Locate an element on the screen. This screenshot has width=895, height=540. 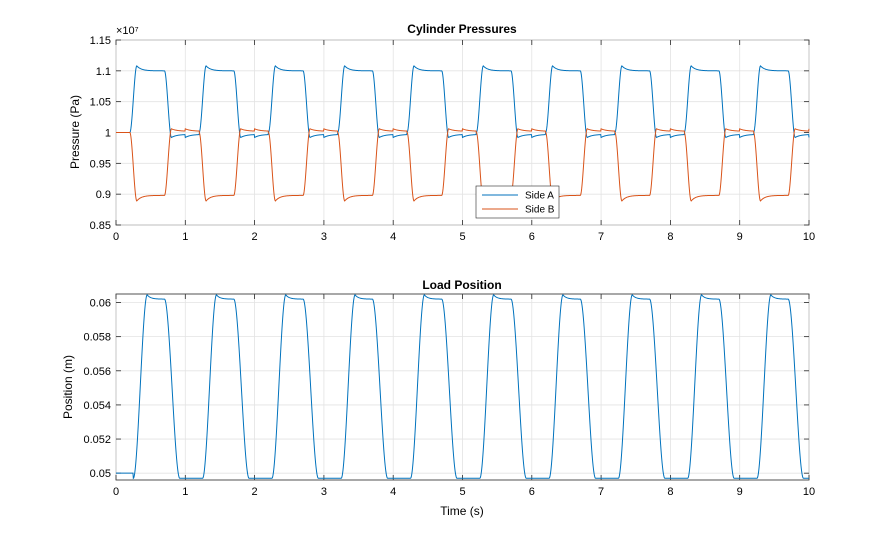
y-exponent-label: ×10⁷ is located at coordinates (127, 31).